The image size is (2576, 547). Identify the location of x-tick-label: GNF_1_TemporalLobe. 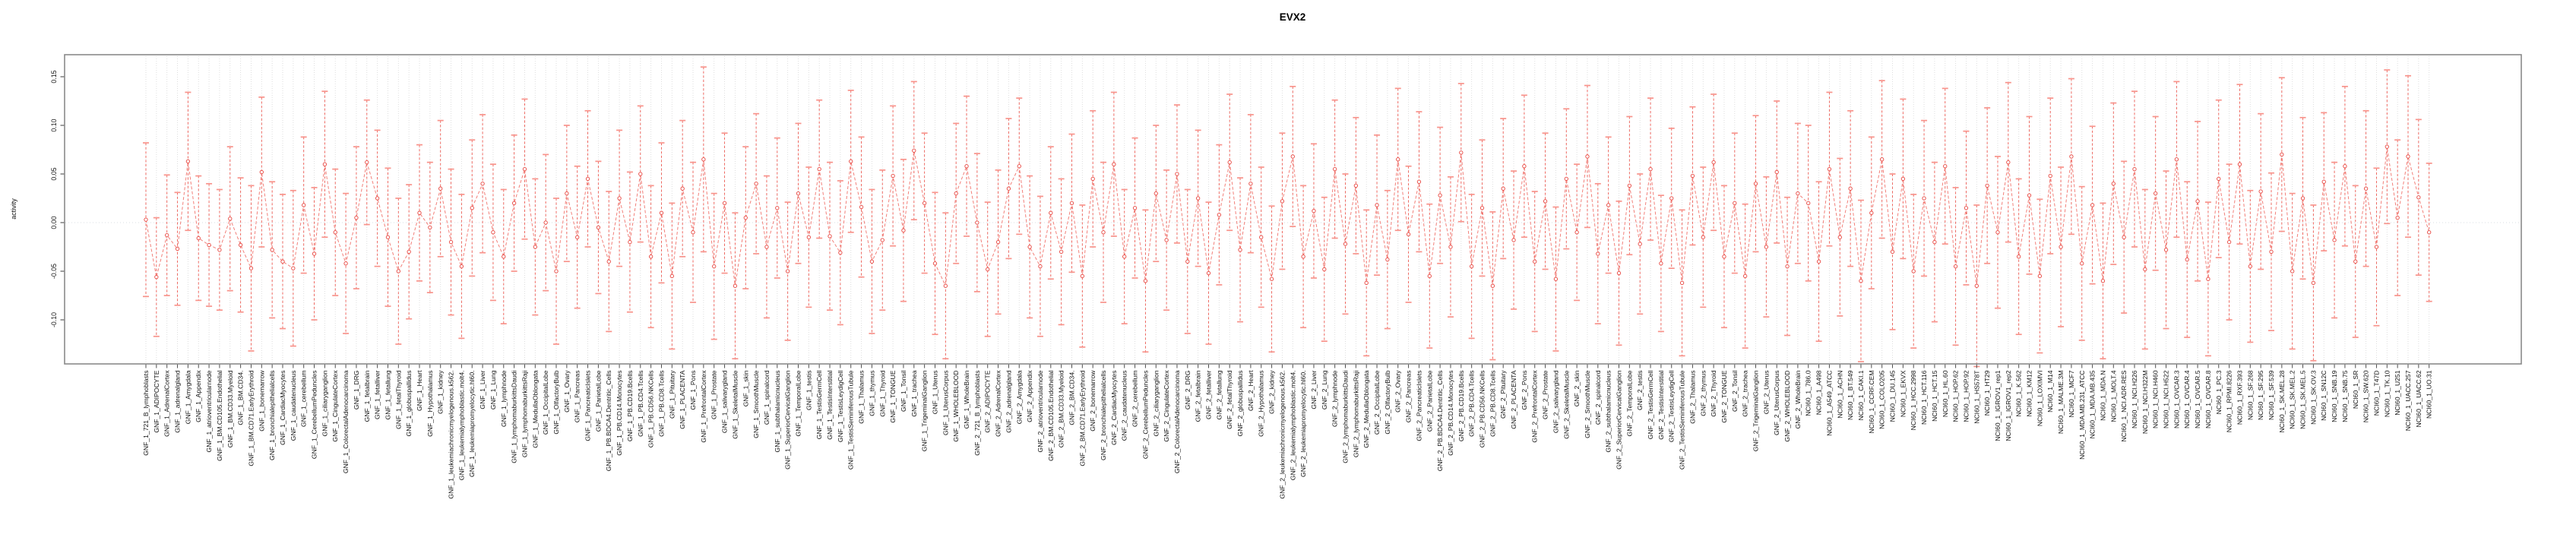
(798, 403).